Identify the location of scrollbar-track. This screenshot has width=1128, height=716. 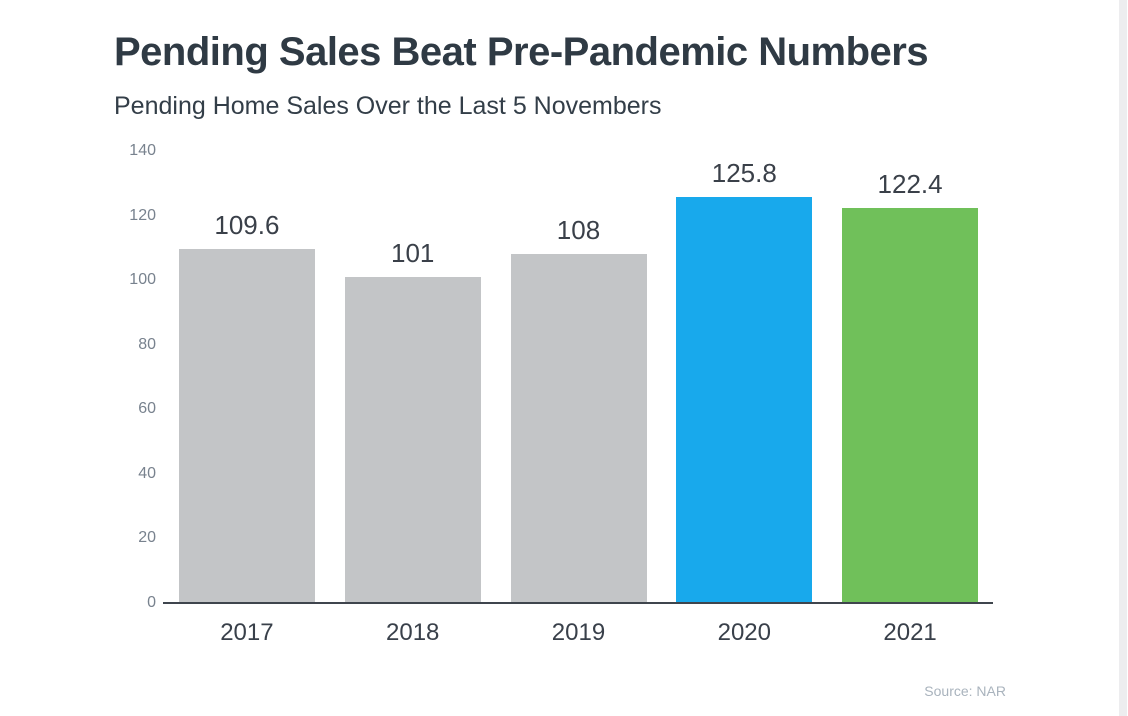
(1123, 358).